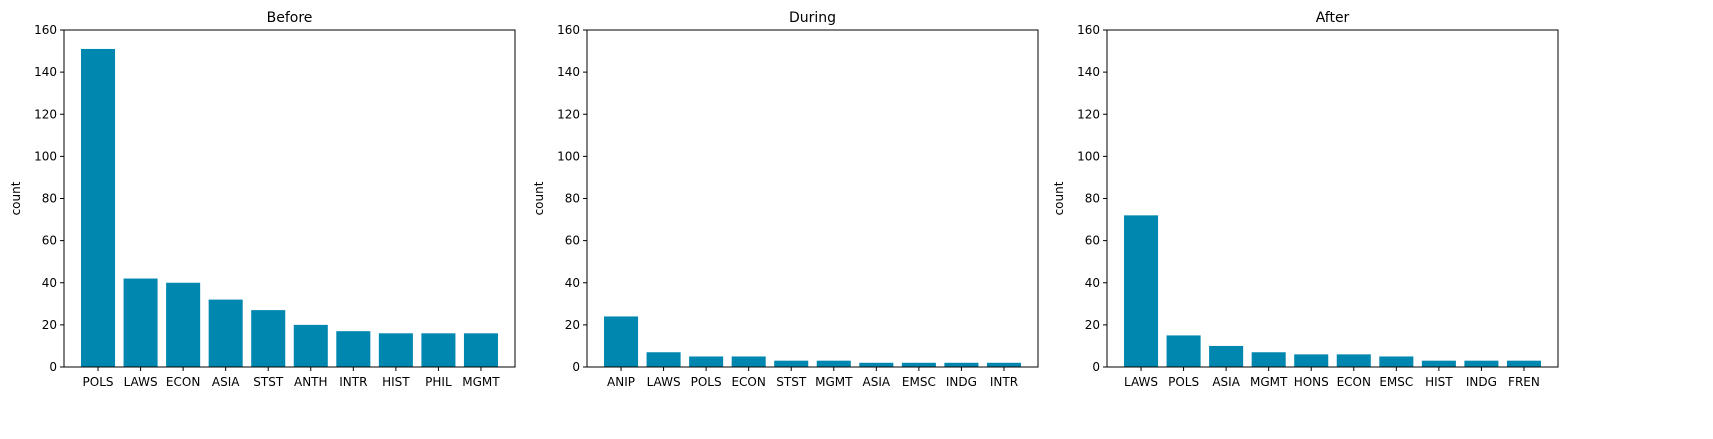 The image size is (1713, 439). I want to click on x-tick-label-during-intr: INTR, so click(1004, 382).